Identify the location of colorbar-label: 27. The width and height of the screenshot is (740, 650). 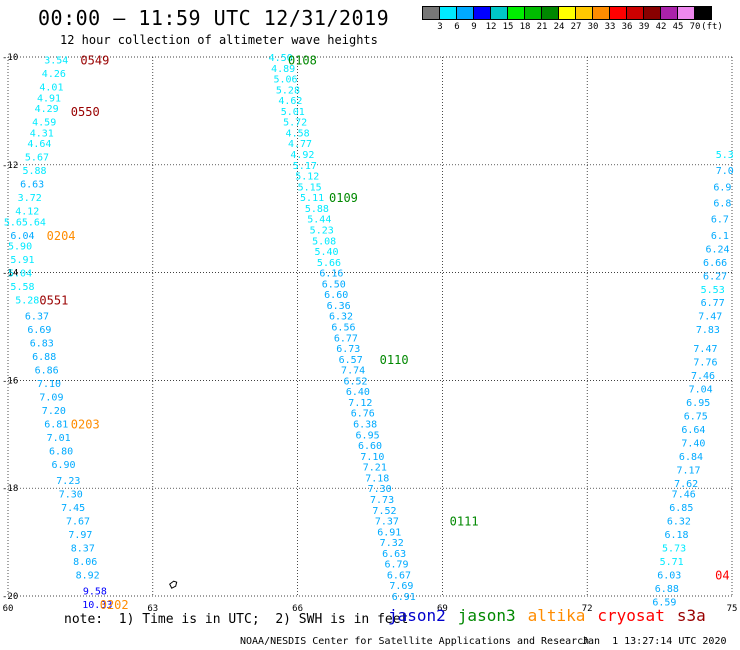
(576, 27).